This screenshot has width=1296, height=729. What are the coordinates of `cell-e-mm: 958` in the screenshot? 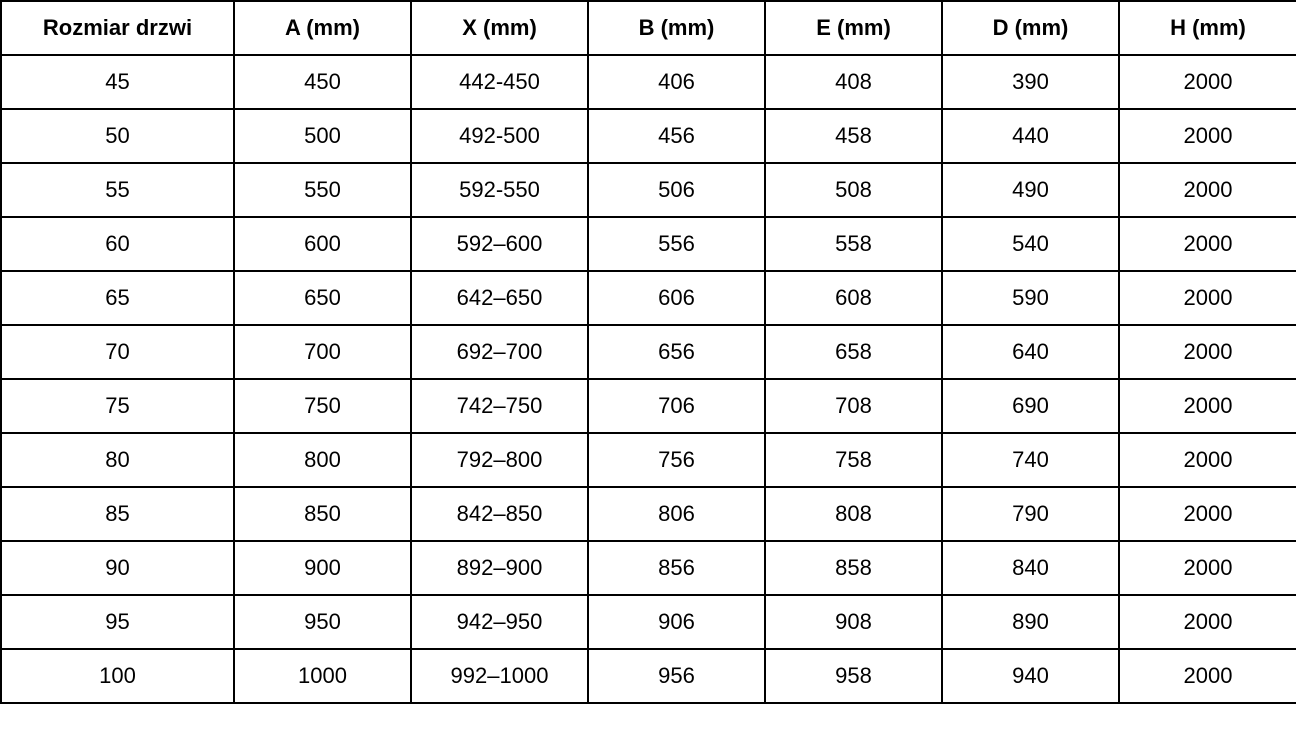 It's located at (853, 676).